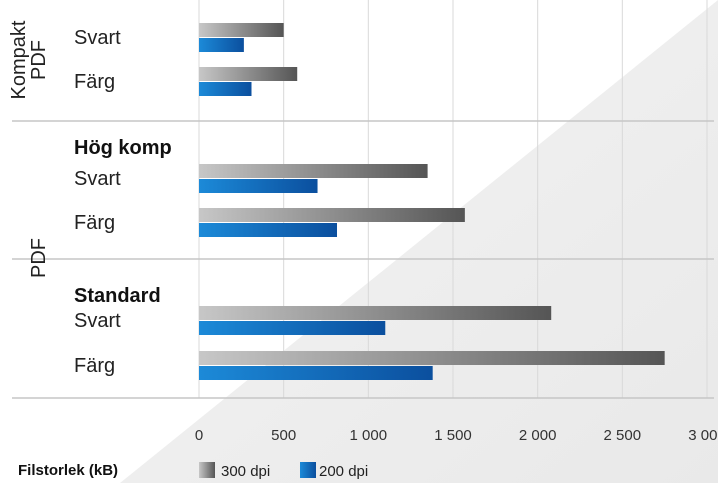 This screenshot has width=718, height=488. Describe the element at coordinates (123, 148) in the screenshot. I see `subgroup-label: Hög komp` at that location.